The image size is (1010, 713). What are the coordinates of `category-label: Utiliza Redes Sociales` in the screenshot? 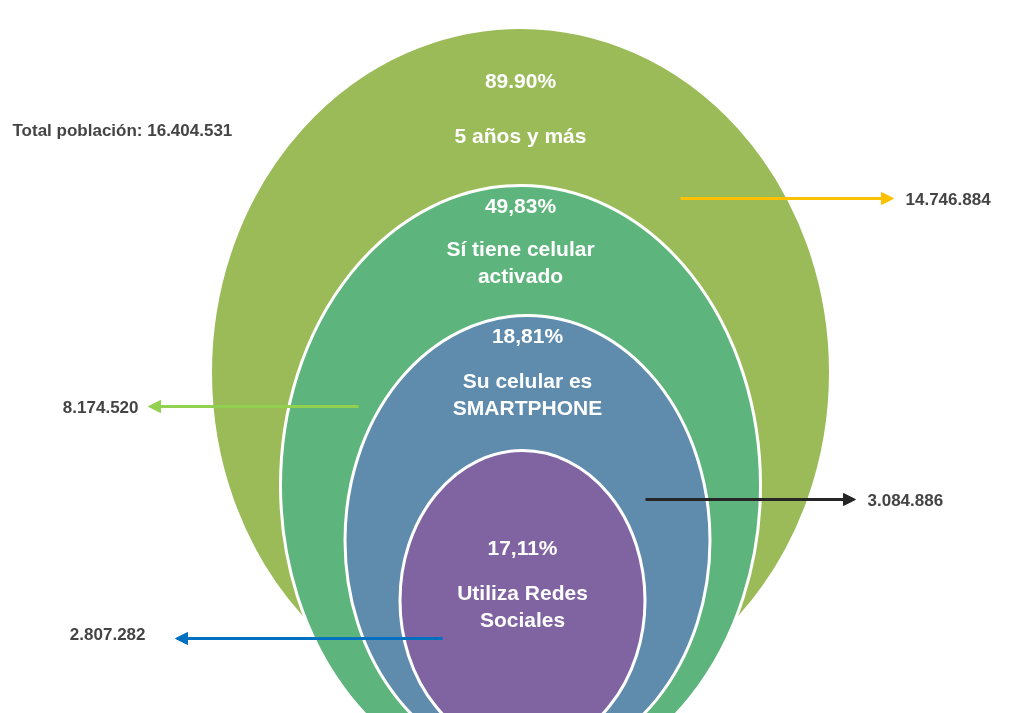 It's located at (522, 606).